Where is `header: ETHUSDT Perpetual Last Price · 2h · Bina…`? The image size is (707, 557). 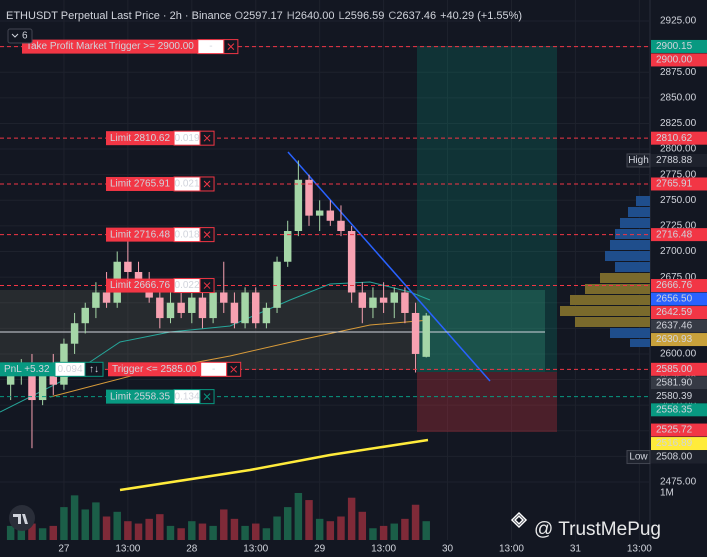 header: ETHUSDT Perpetual Last Price · 2h · Bina… is located at coordinates (264, 27).